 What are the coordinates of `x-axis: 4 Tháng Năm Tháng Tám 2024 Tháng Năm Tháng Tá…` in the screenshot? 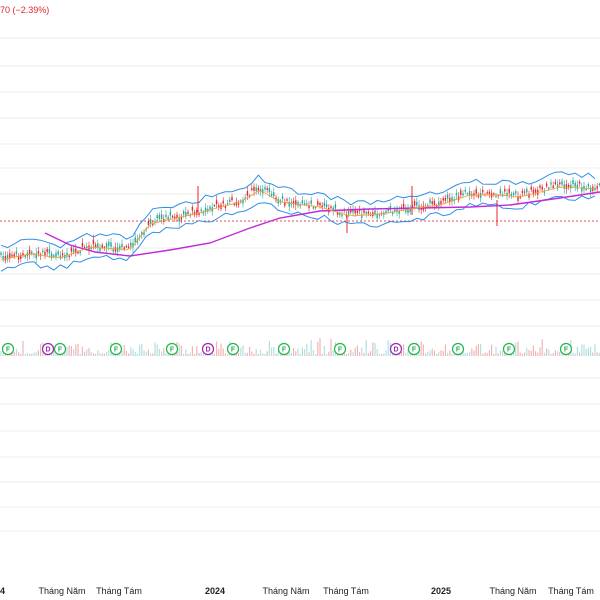 It's located at (297, 591).